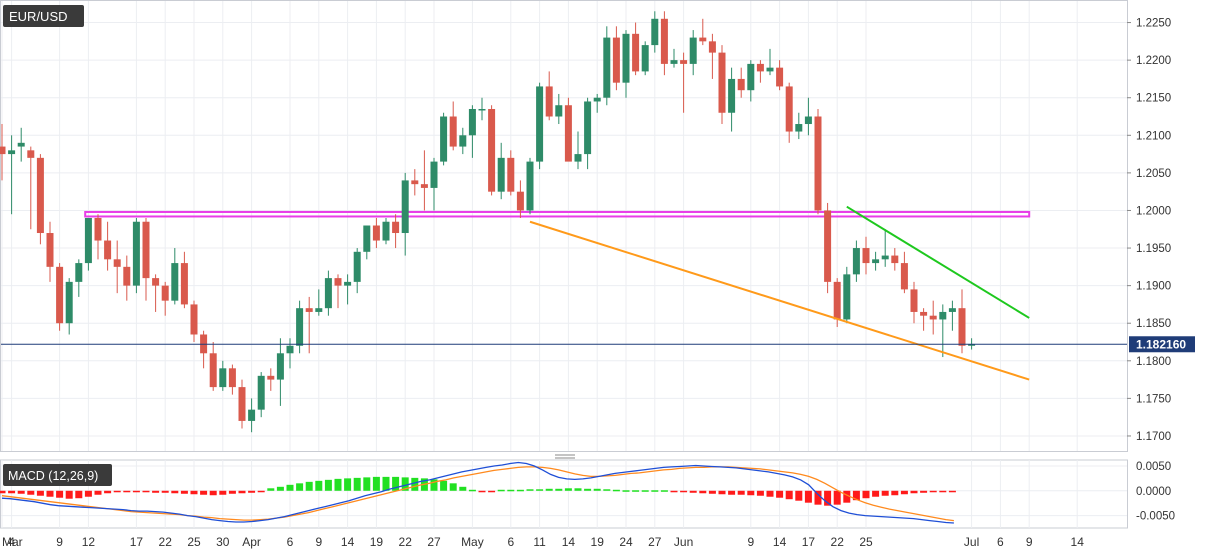 Image resolution: width=1207 pixels, height=560 pixels. What do you see at coordinates (1153, 136) in the screenshot?
I see `y-tick-label: 1.2100` at bounding box center [1153, 136].